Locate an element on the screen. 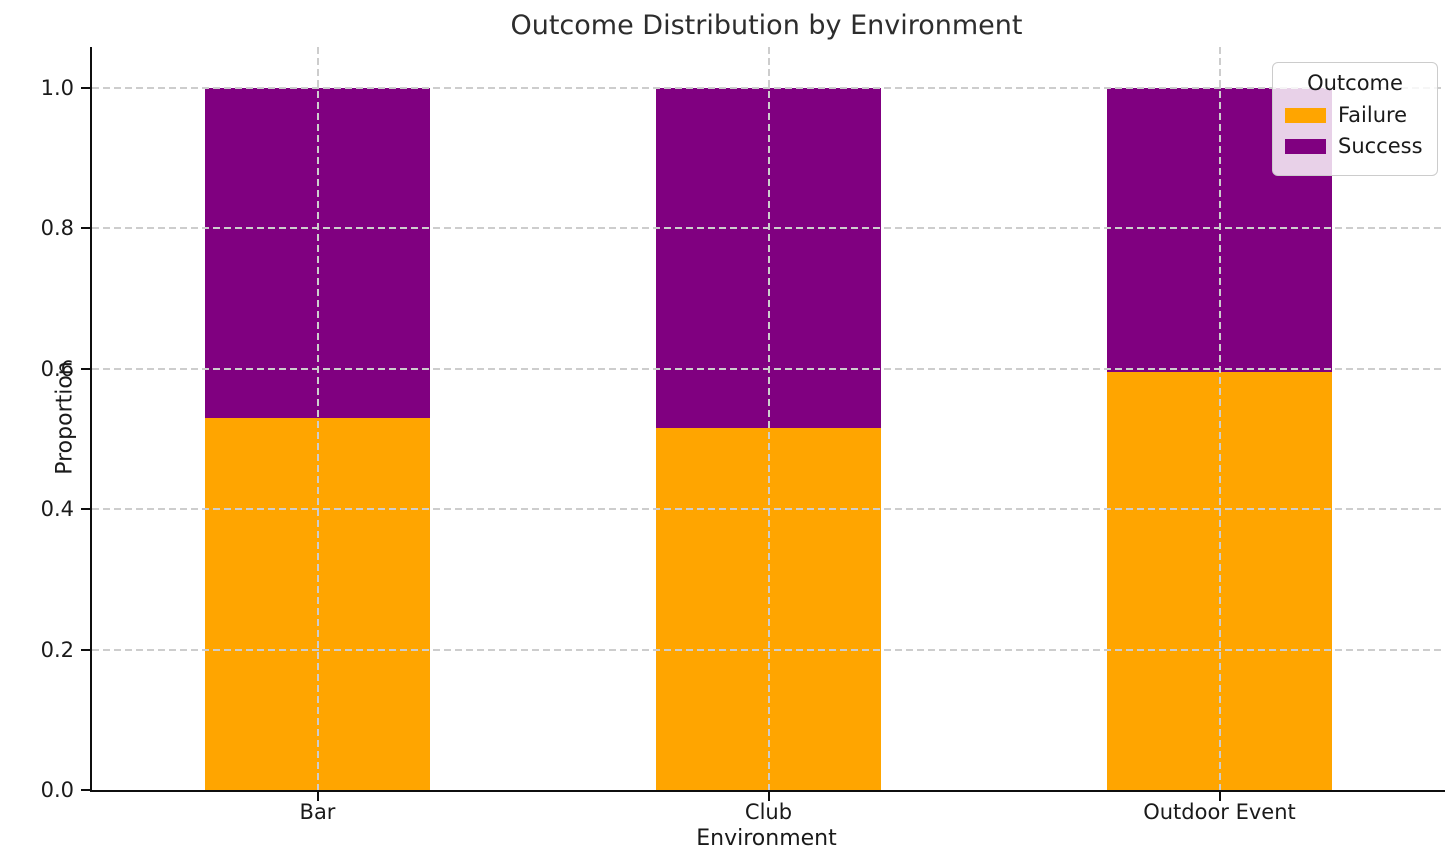 The width and height of the screenshot is (1456, 868). x-tick-label-club: Club is located at coordinates (768, 812).